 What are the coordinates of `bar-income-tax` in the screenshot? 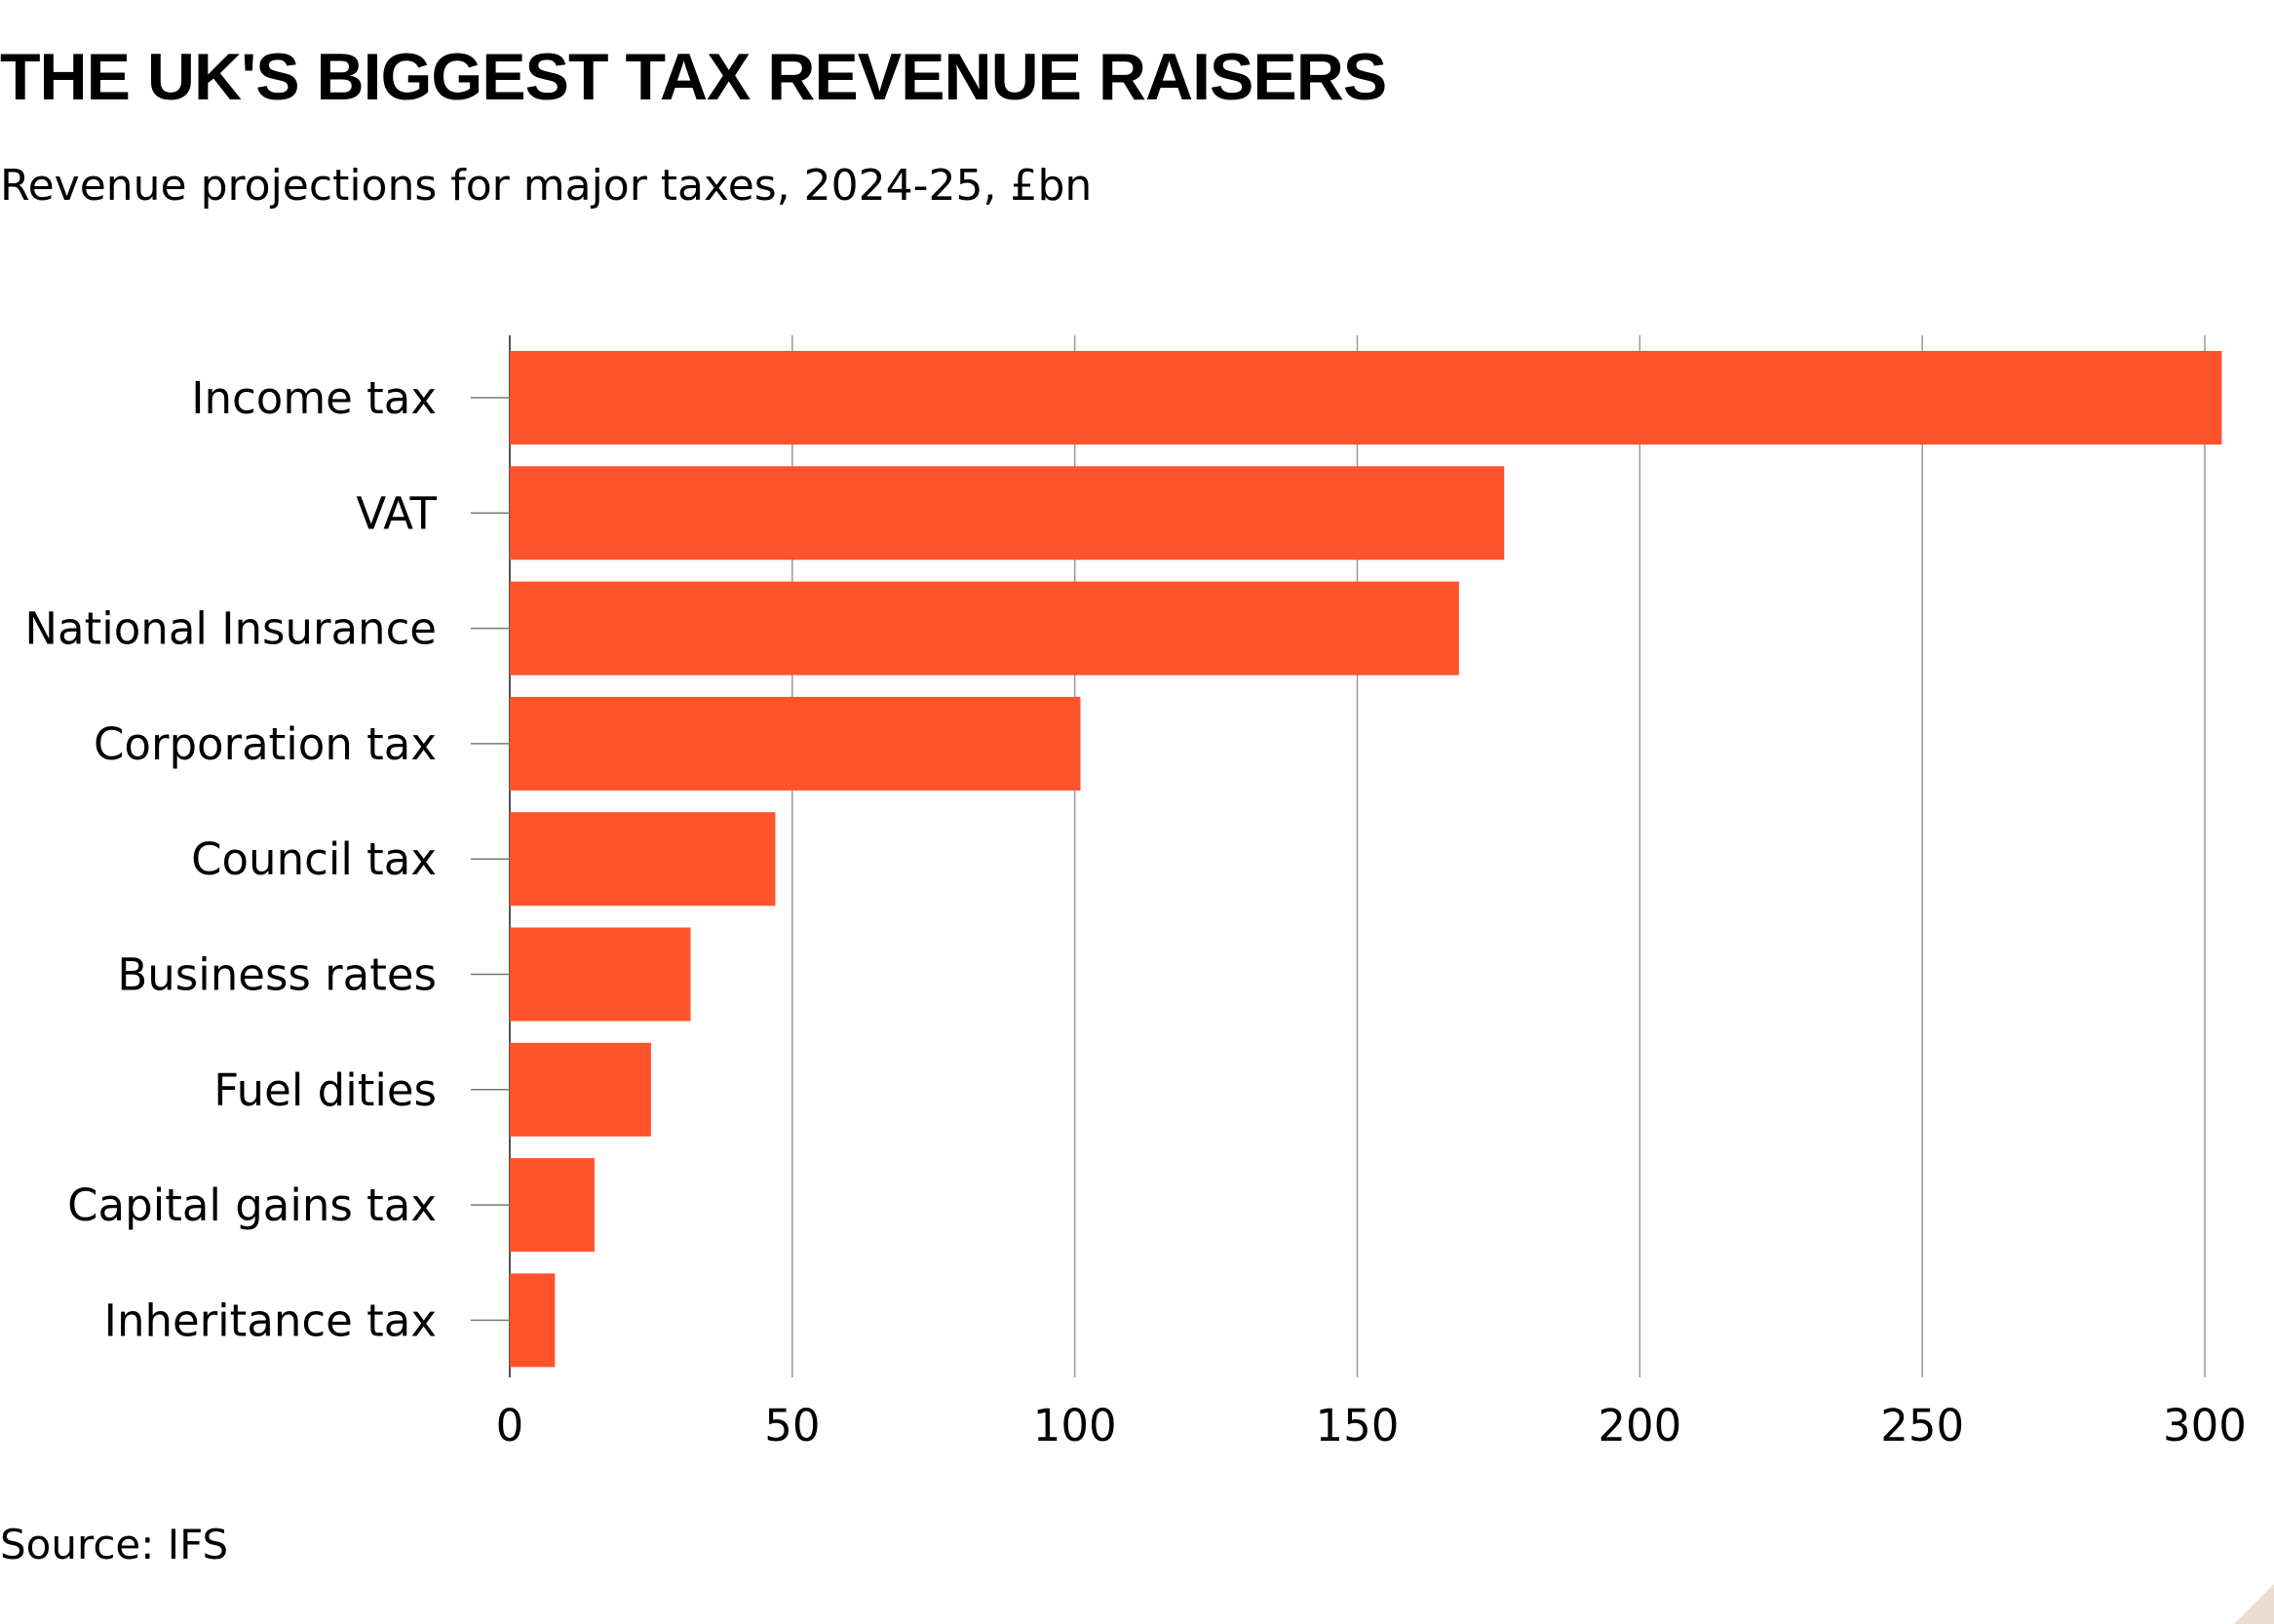 It's located at (1366, 398).